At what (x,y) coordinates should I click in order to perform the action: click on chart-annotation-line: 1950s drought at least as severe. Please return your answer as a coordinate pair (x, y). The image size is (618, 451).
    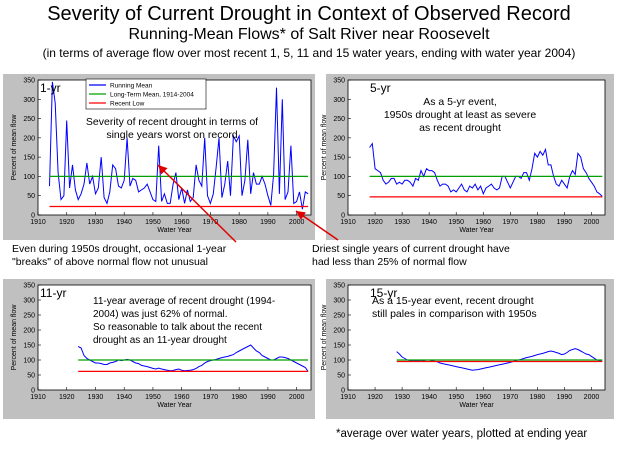
    Looking at the image, I should click on (460, 115).